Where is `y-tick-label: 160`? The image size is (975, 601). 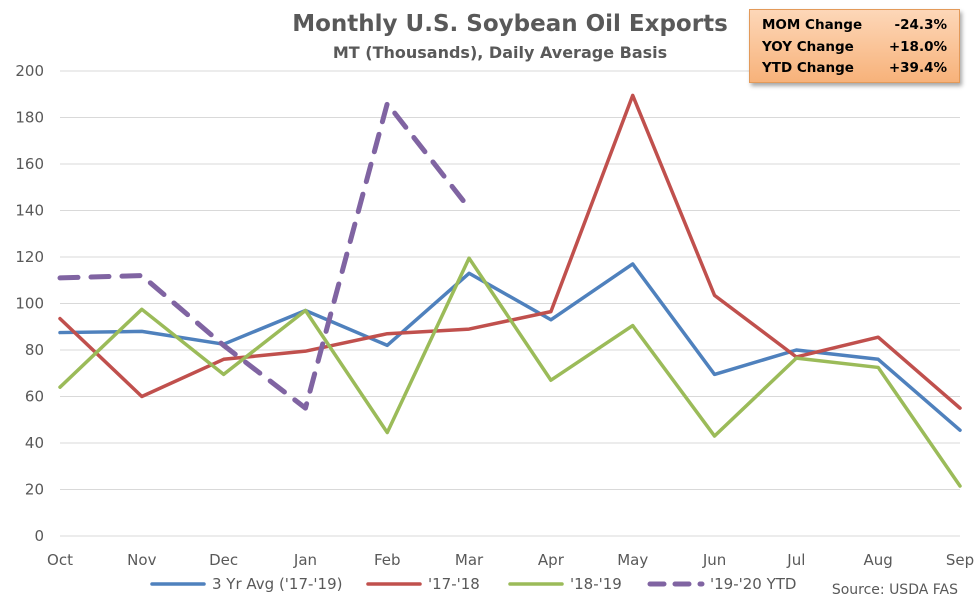
y-tick-label: 160 is located at coordinates (29, 164).